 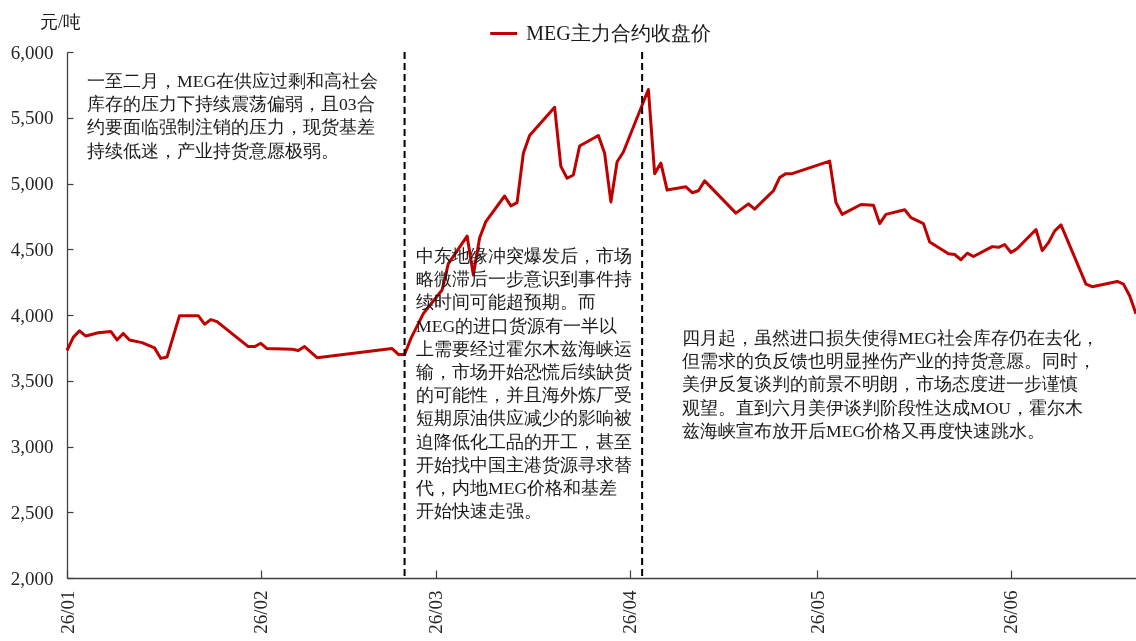 I want to click on x-tick-label: 26/03, so click(x=436, y=612).